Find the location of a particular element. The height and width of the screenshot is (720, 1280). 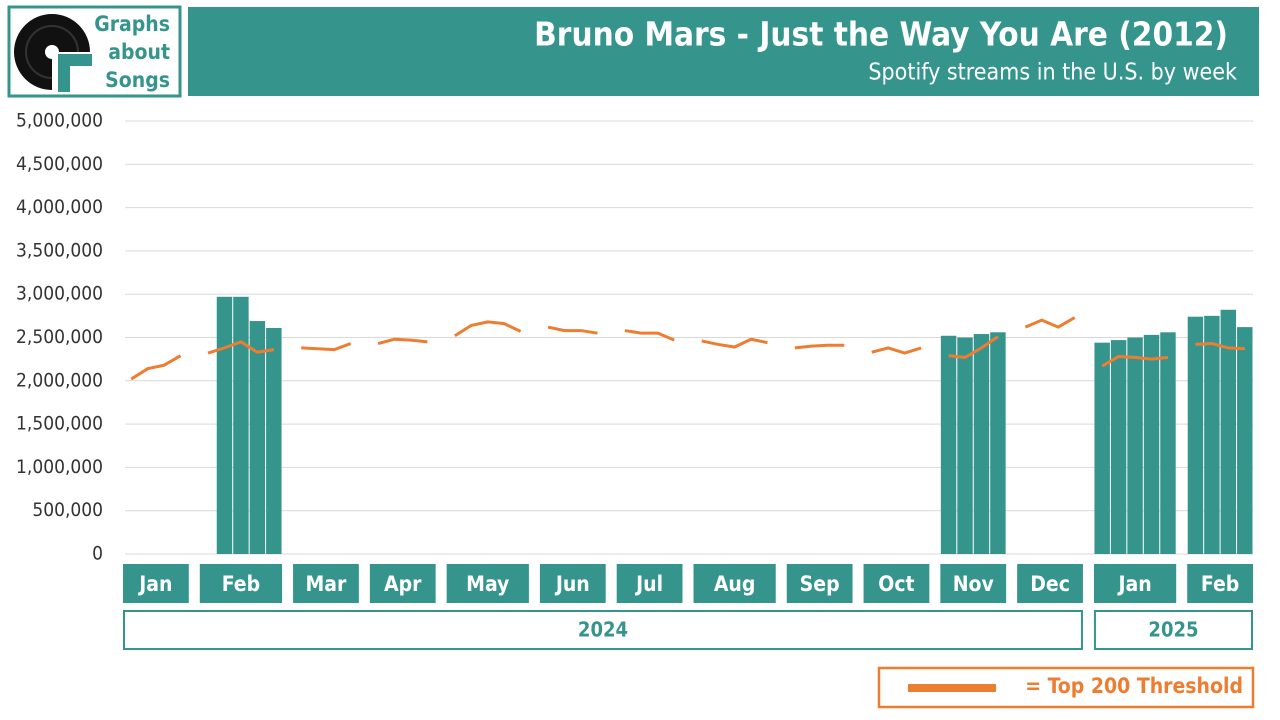

x-tick-label: Jun is located at coordinates (572, 584).